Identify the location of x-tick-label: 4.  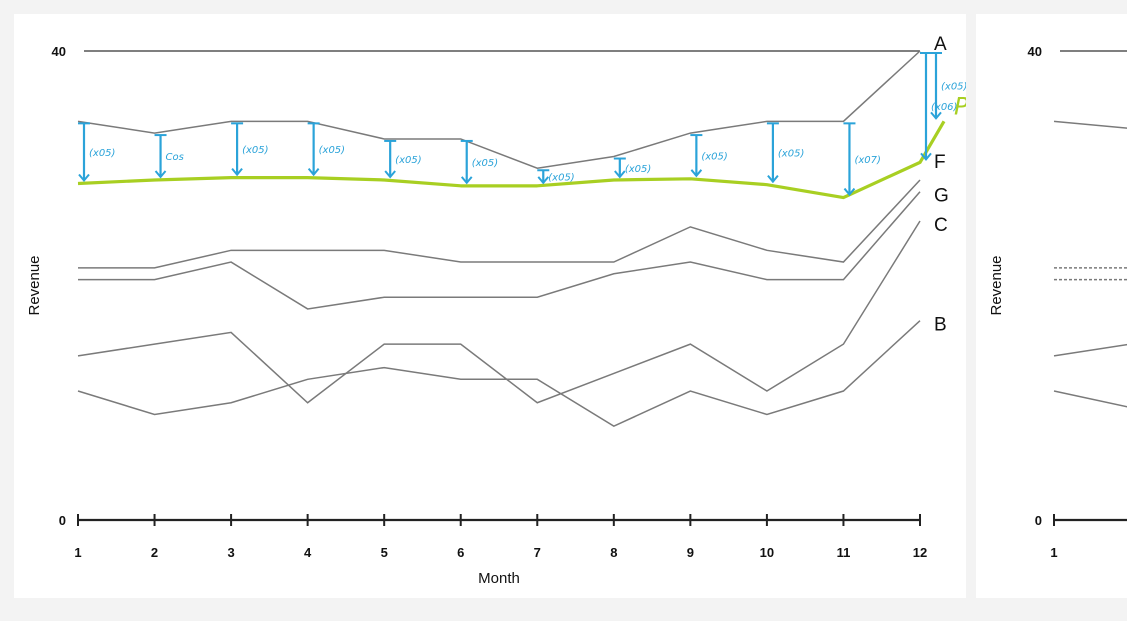
(308, 552).